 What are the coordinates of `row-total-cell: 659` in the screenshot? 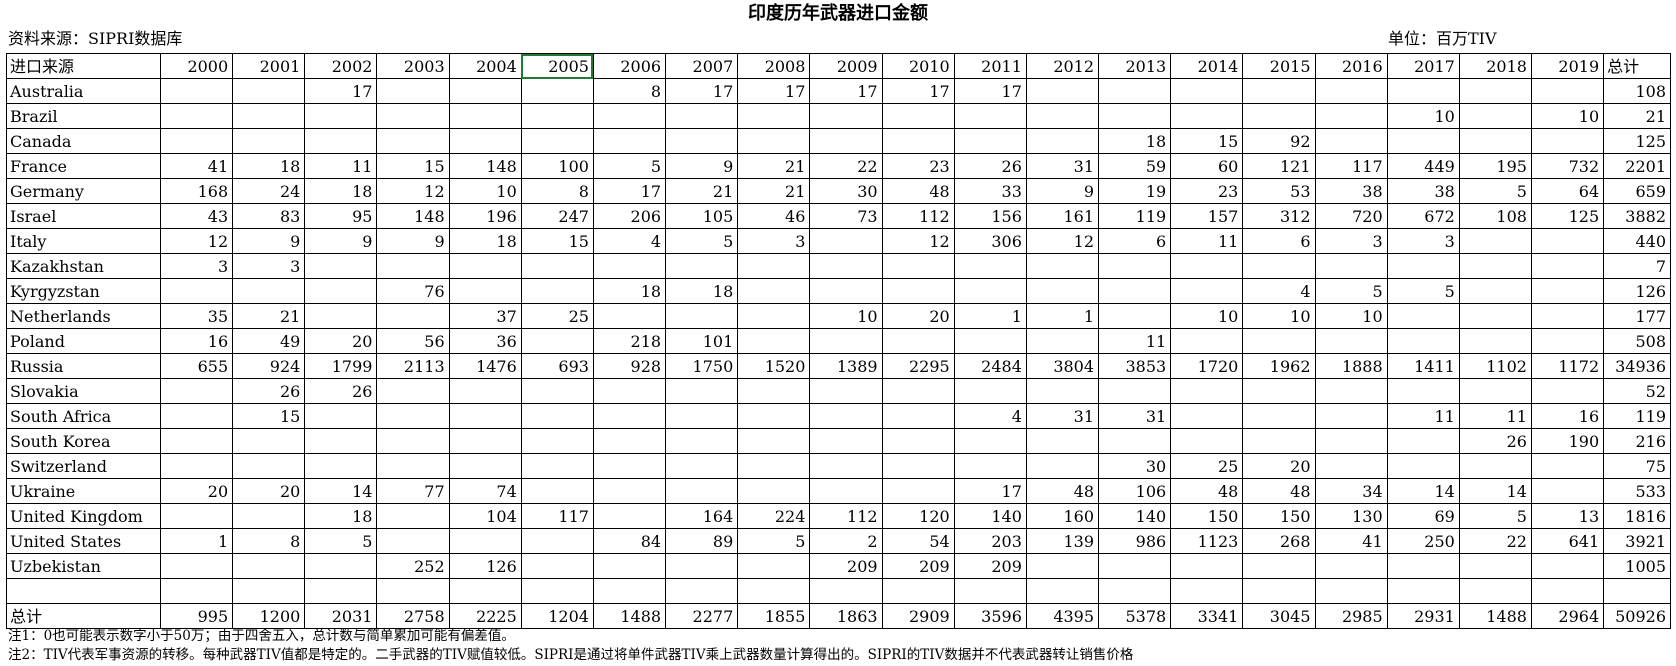 It's located at (1637, 191).